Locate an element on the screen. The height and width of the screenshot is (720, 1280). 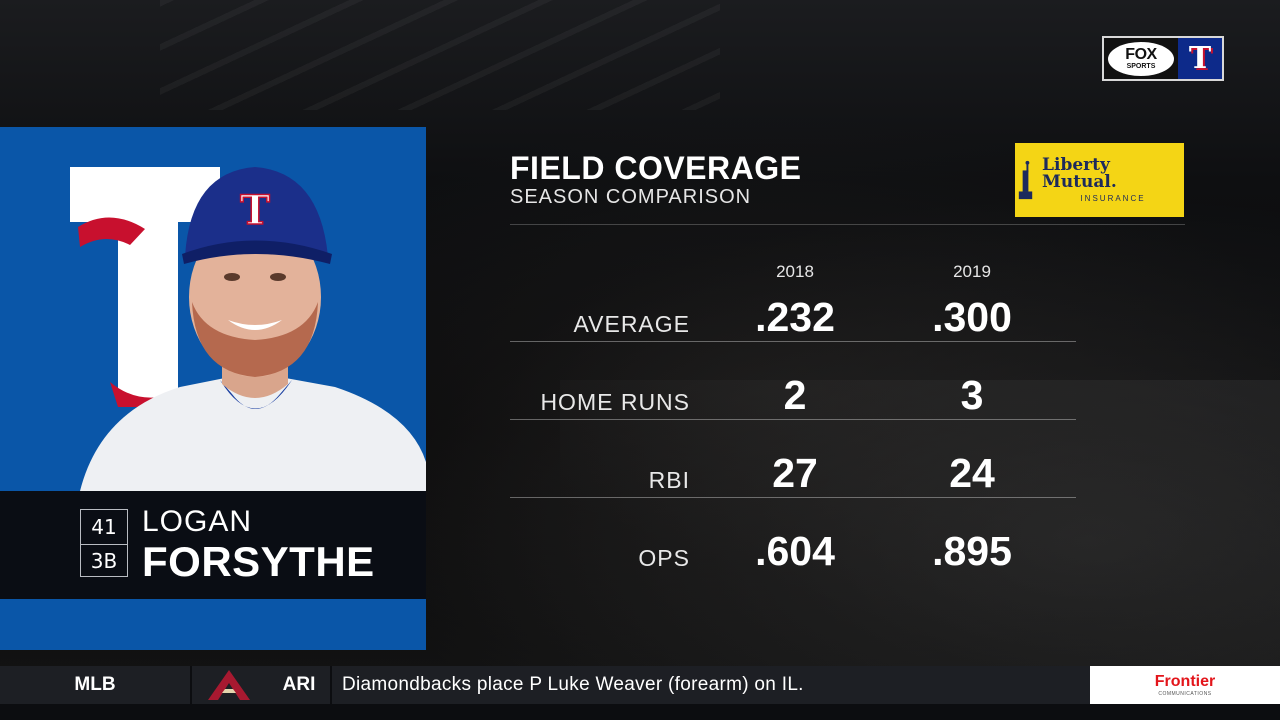
stat-value-2018: 2 is located at coordinates (795, 395).